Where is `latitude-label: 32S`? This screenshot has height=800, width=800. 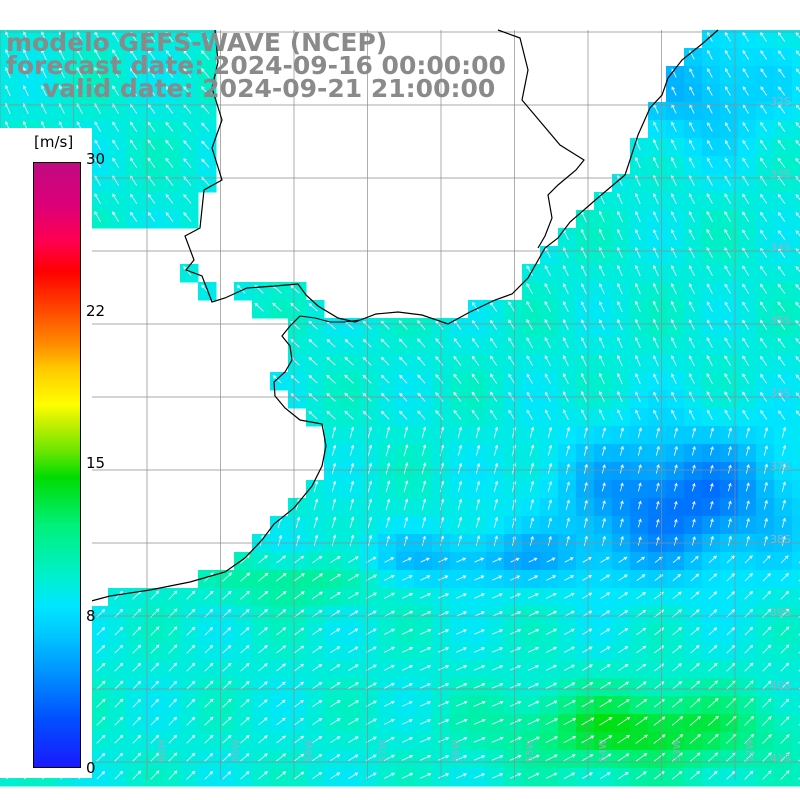 latitude-label: 32S is located at coordinates (780, 101).